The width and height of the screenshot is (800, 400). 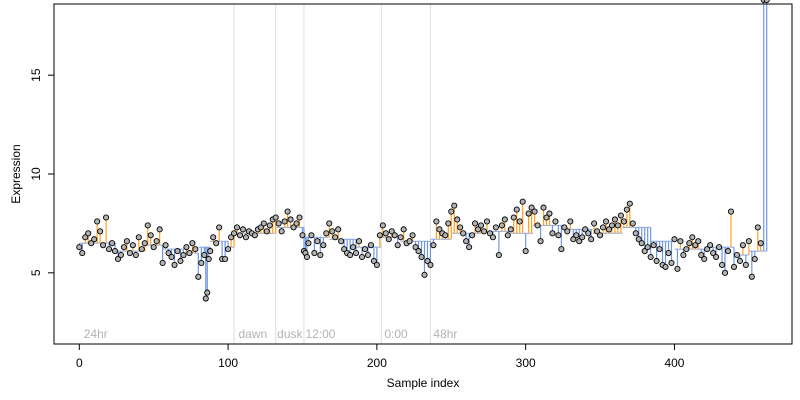 I want to click on section-labels: 24hr dawn dusk 12:00 0:00 48hr, so click(x=271, y=334).